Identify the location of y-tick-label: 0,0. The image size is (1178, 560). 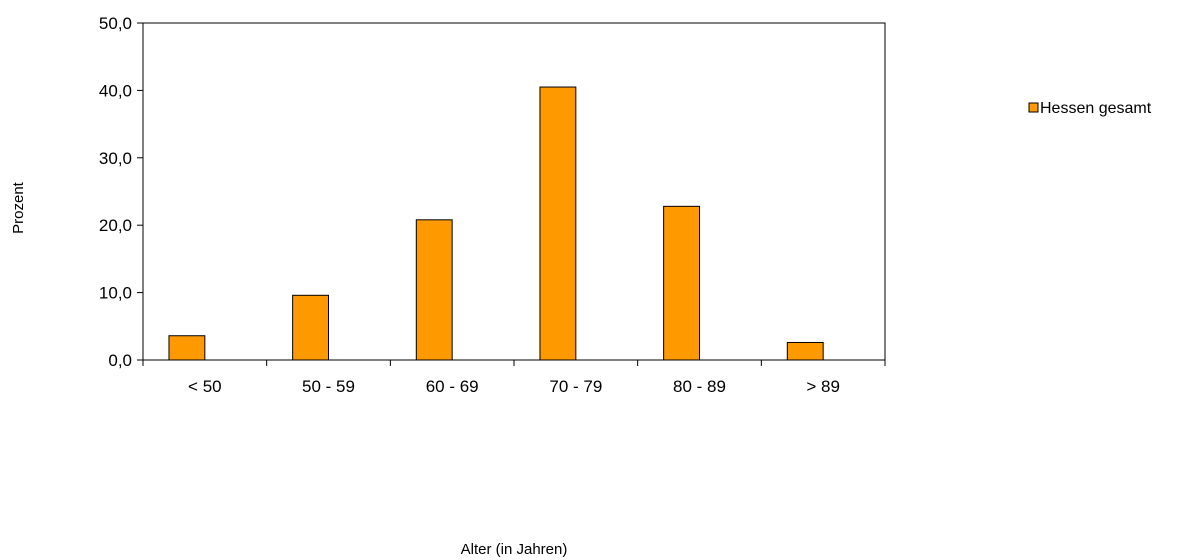
(120, 360).